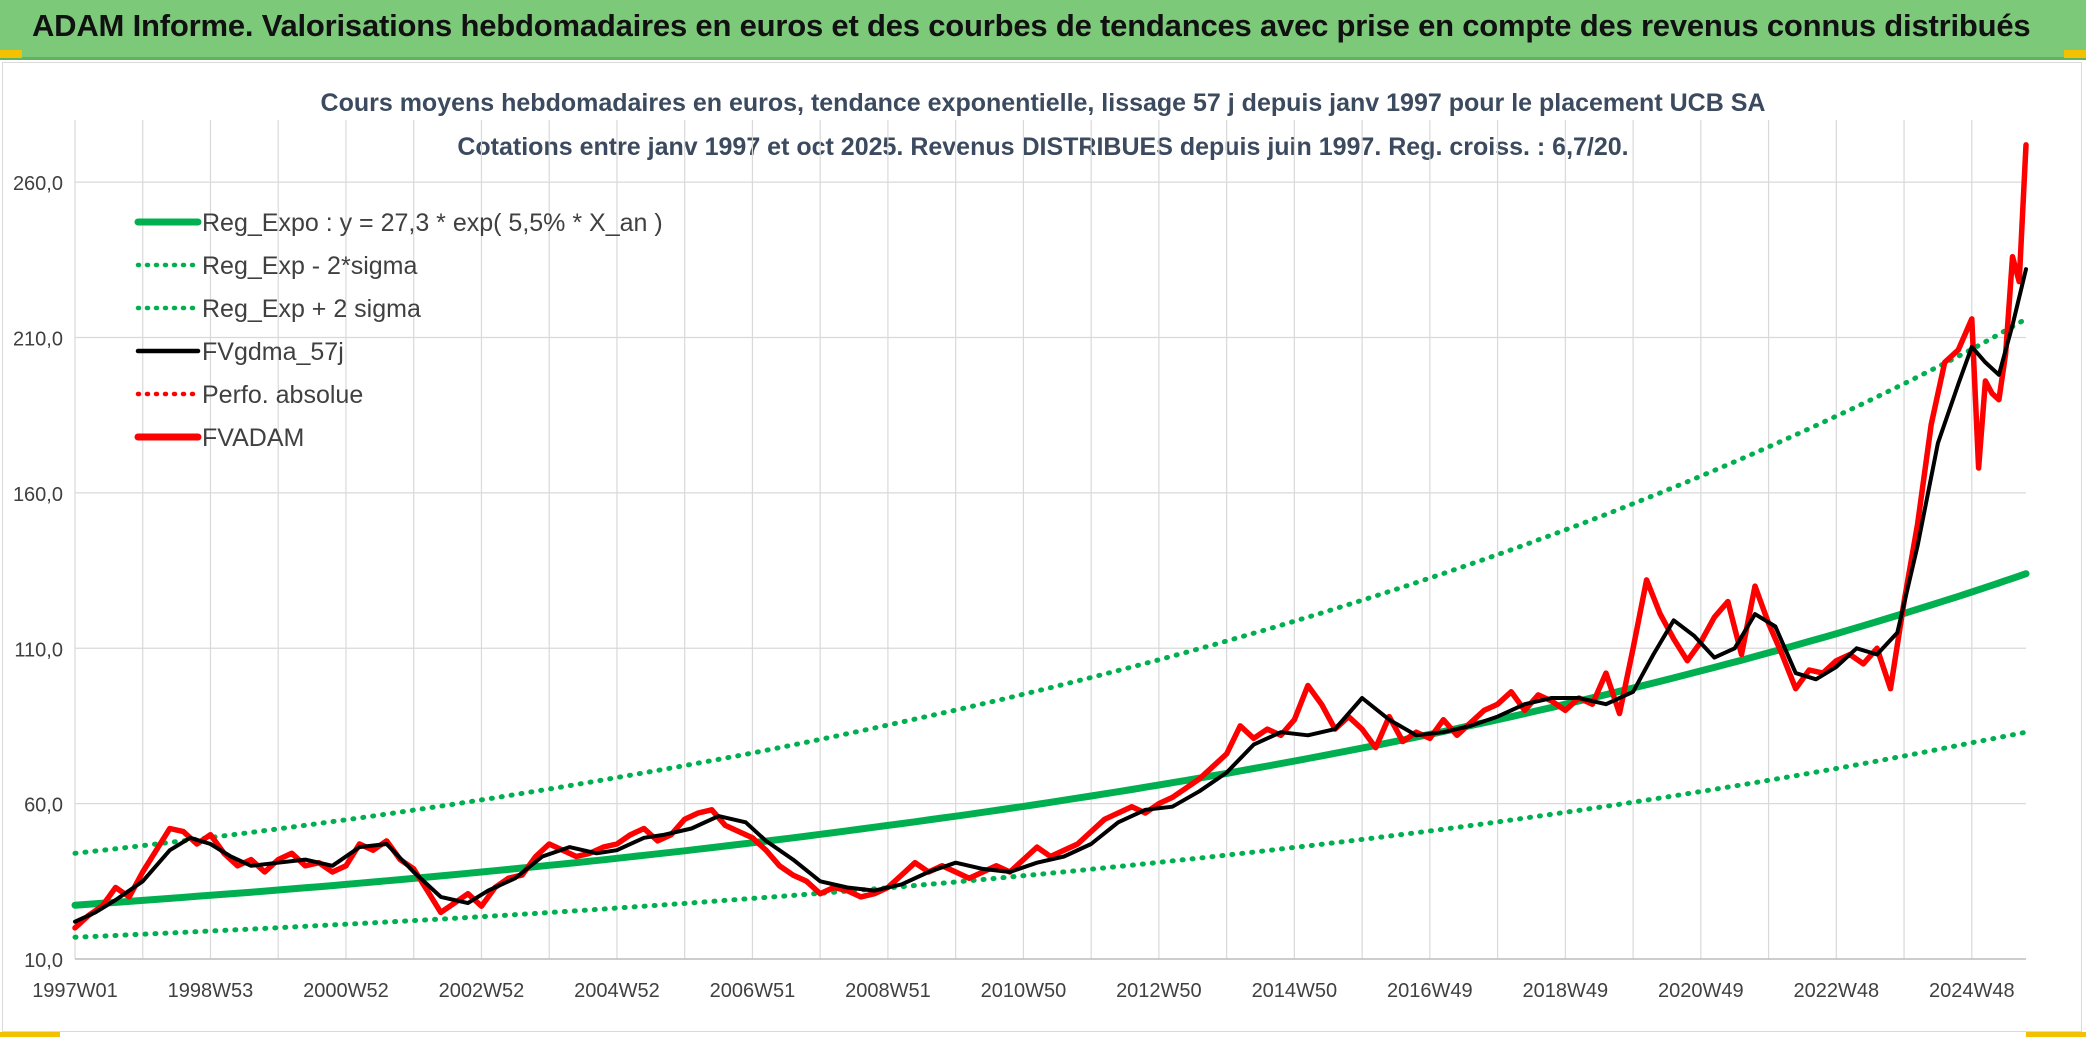  What do you see at coordinates (1701, 991) in the screenshot?
I see `x-tick-label: 2020W49` at bounding box center [1701, 991].